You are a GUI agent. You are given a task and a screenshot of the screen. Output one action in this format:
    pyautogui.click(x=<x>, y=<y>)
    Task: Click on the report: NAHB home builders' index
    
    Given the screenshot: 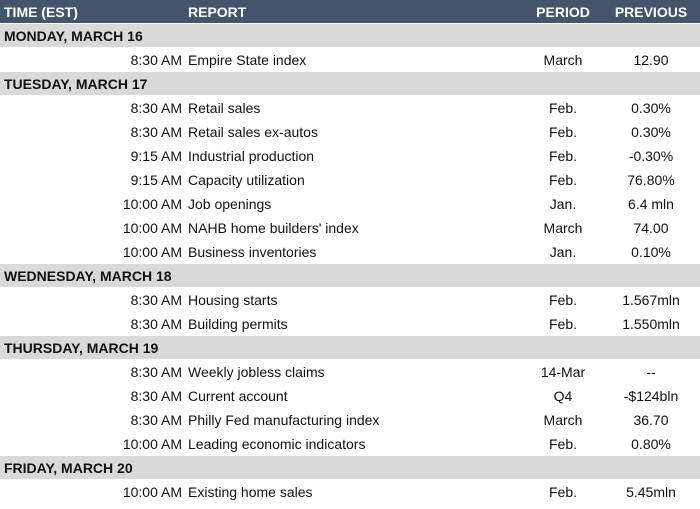 What is the action you would take?
    pyautogui.click(x=273, y=228)
    